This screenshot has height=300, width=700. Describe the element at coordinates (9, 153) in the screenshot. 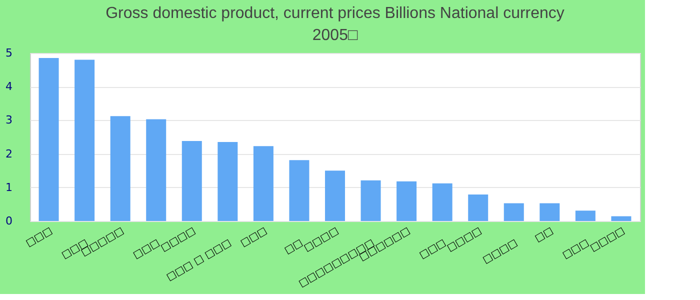

I see `y-tick-label: 2` at that location.